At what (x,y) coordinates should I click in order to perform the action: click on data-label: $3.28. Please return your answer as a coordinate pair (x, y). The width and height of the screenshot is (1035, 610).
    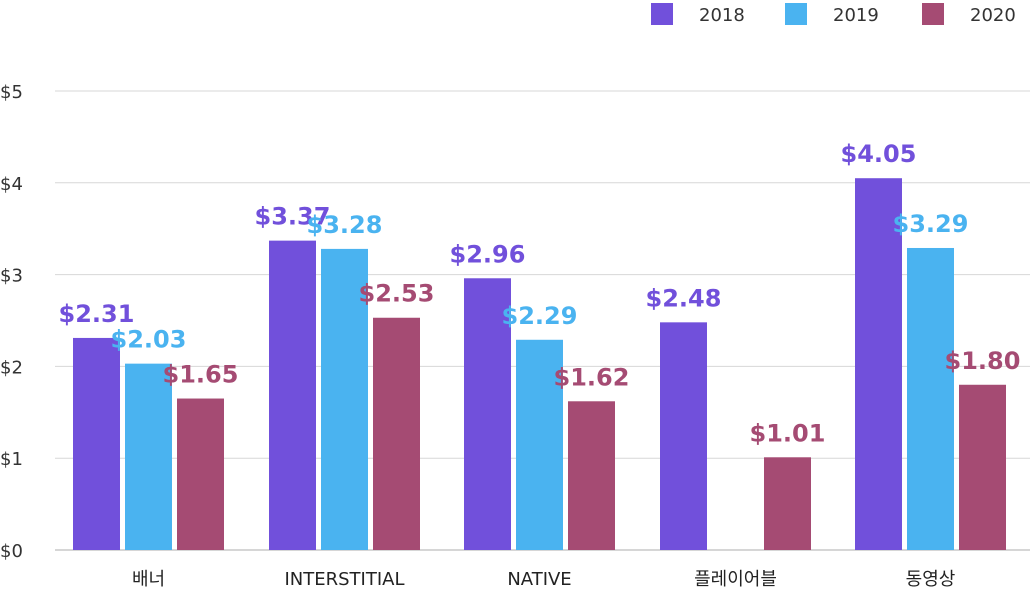
    Looking at the image, I should click on (345, 225).